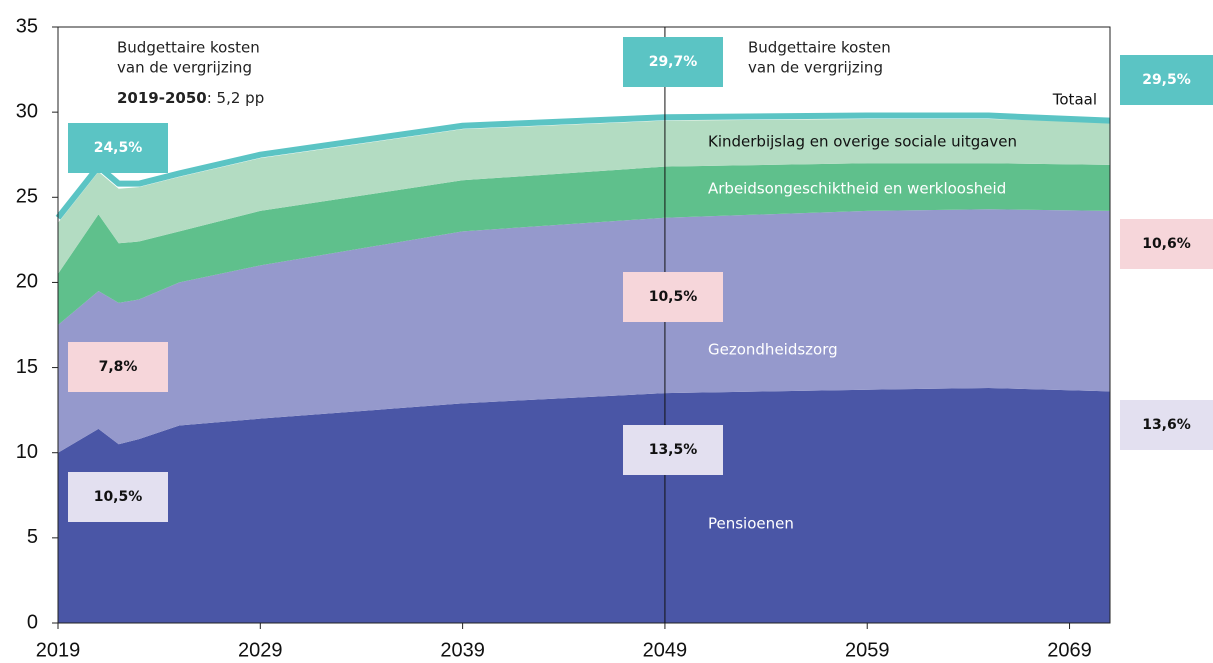 The height and width of the screenshot is (663, 1213). I want to click on note: 2019-2050: 5,2 pp, so click(190, 98).